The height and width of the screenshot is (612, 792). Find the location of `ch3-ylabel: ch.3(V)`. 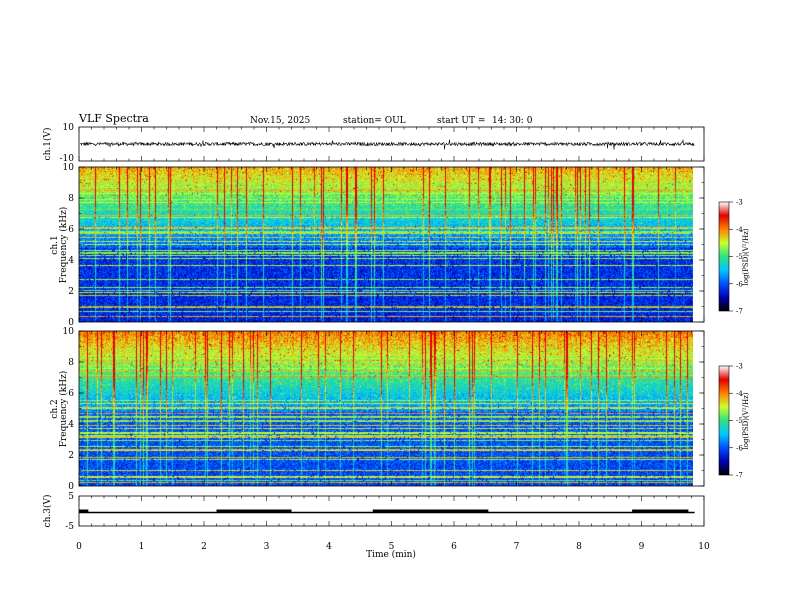

ch3-ylabel: ch.3(V) is located at coordinates (47, 511).